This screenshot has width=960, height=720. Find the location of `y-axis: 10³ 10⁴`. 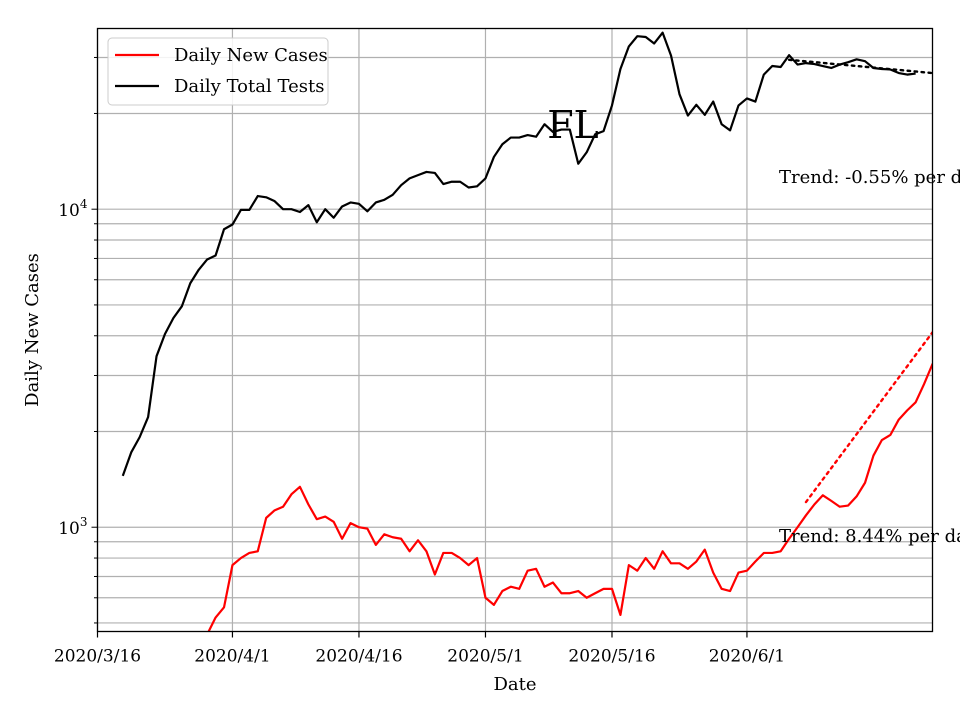

y-axis: 10³ 10⁴ is located at coordinates (78, 340).